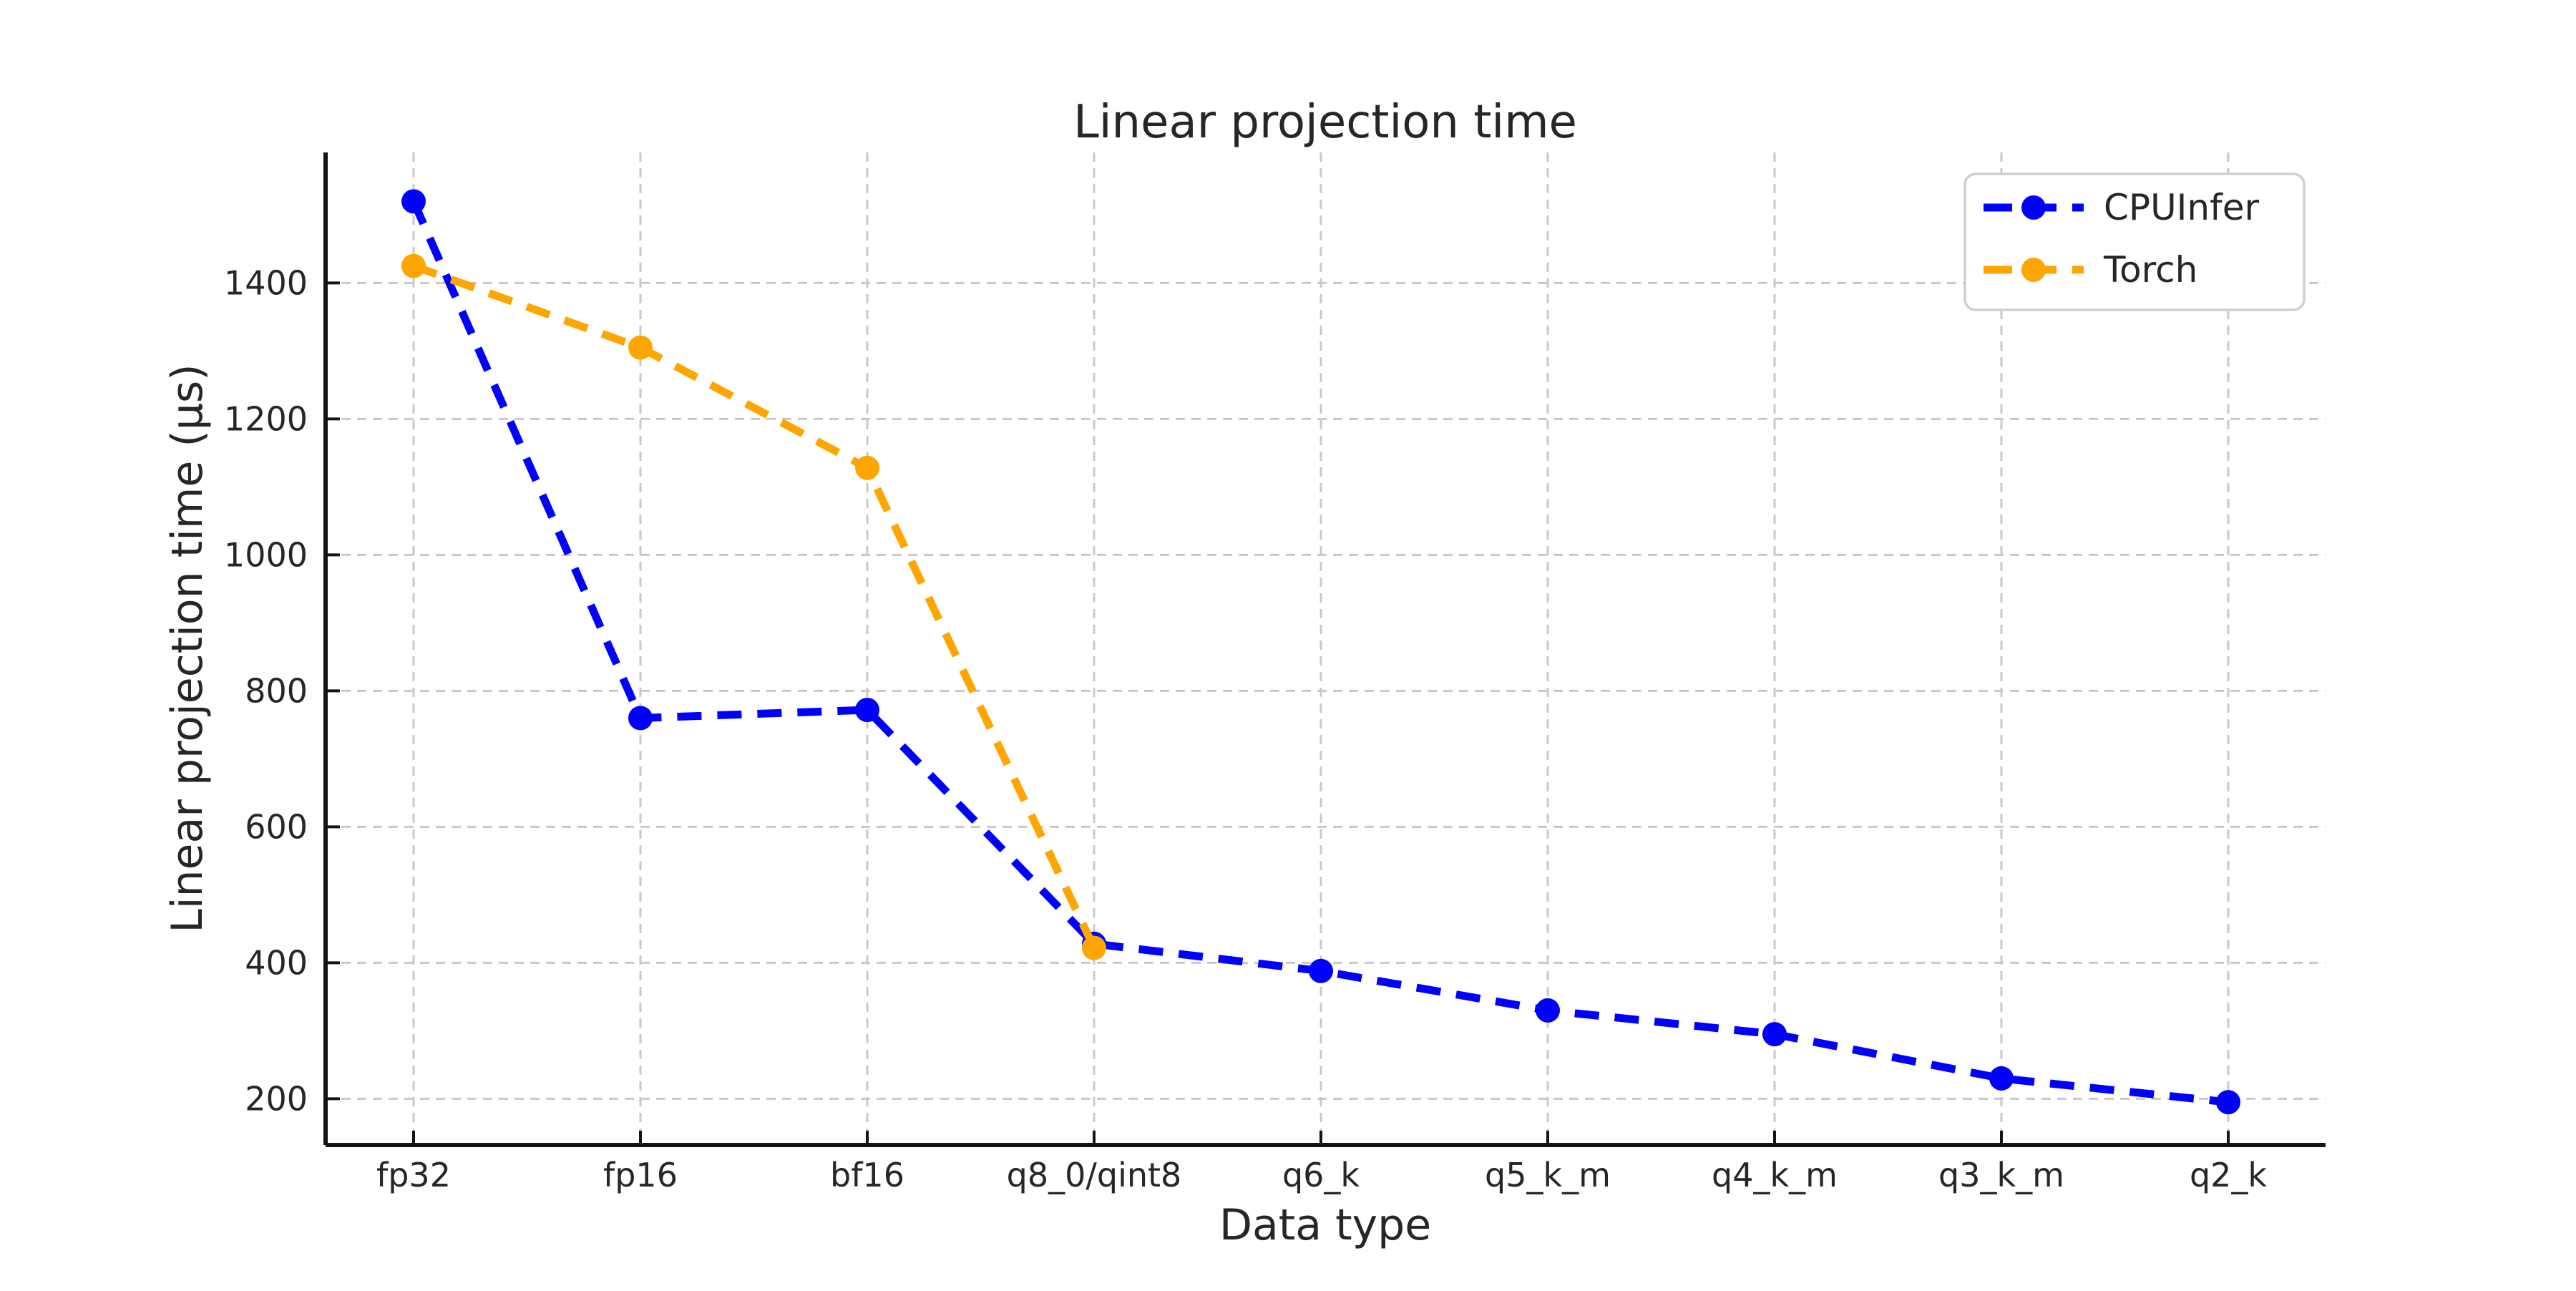 This screenshot has height=1291, width=2576. Describe the element at coordinates (413, 1175) in the screenshot. I see `x-tick-label: fp32` at that location.